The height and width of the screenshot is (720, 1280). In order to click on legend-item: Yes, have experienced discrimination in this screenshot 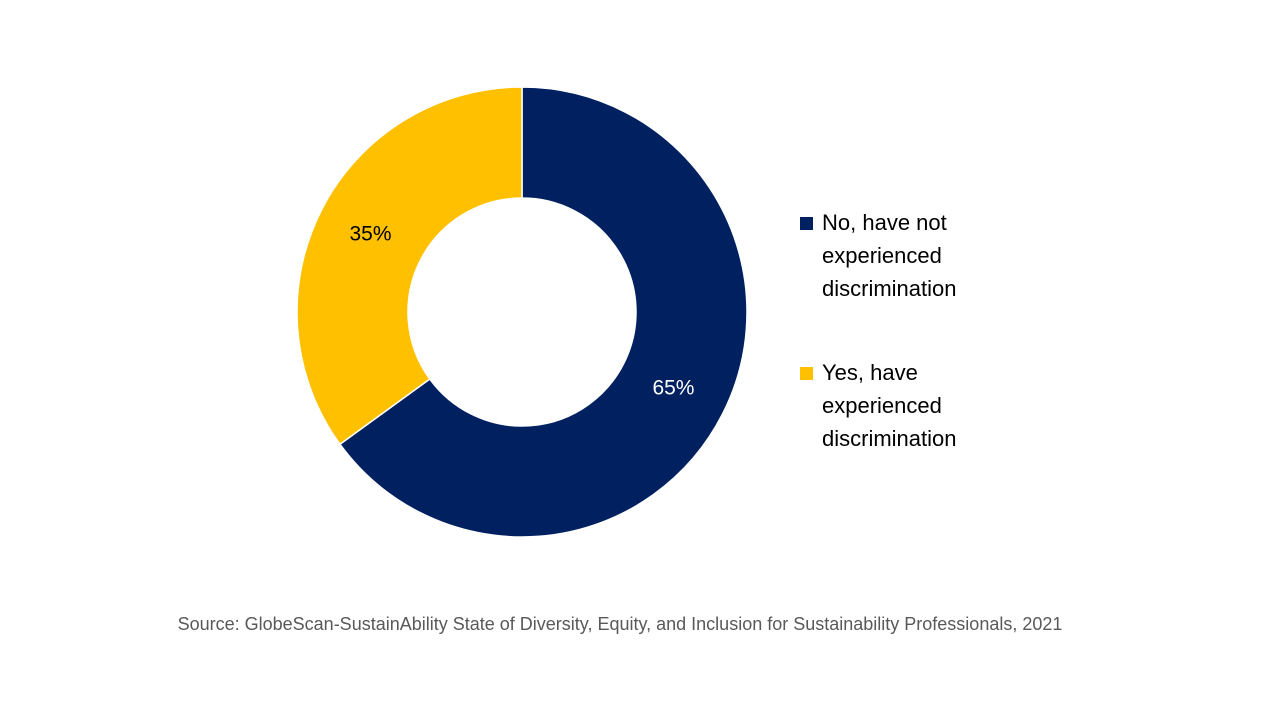, I will do `click(900, 405)`.